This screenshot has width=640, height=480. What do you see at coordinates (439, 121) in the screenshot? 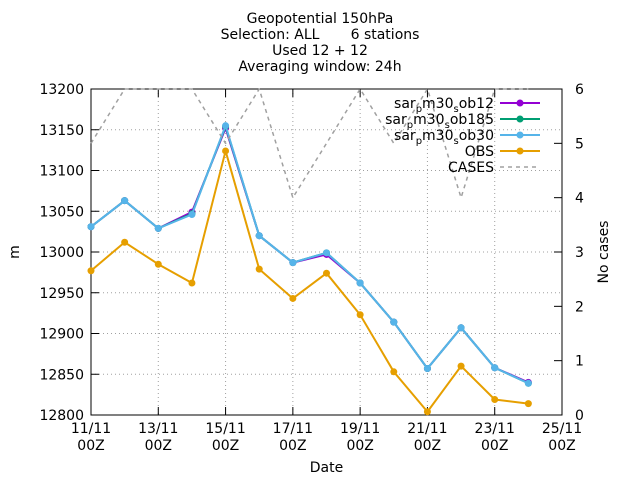
I see `legend-label-sar-ob185: sarpm30sob185` at bounding box center [439, 121].